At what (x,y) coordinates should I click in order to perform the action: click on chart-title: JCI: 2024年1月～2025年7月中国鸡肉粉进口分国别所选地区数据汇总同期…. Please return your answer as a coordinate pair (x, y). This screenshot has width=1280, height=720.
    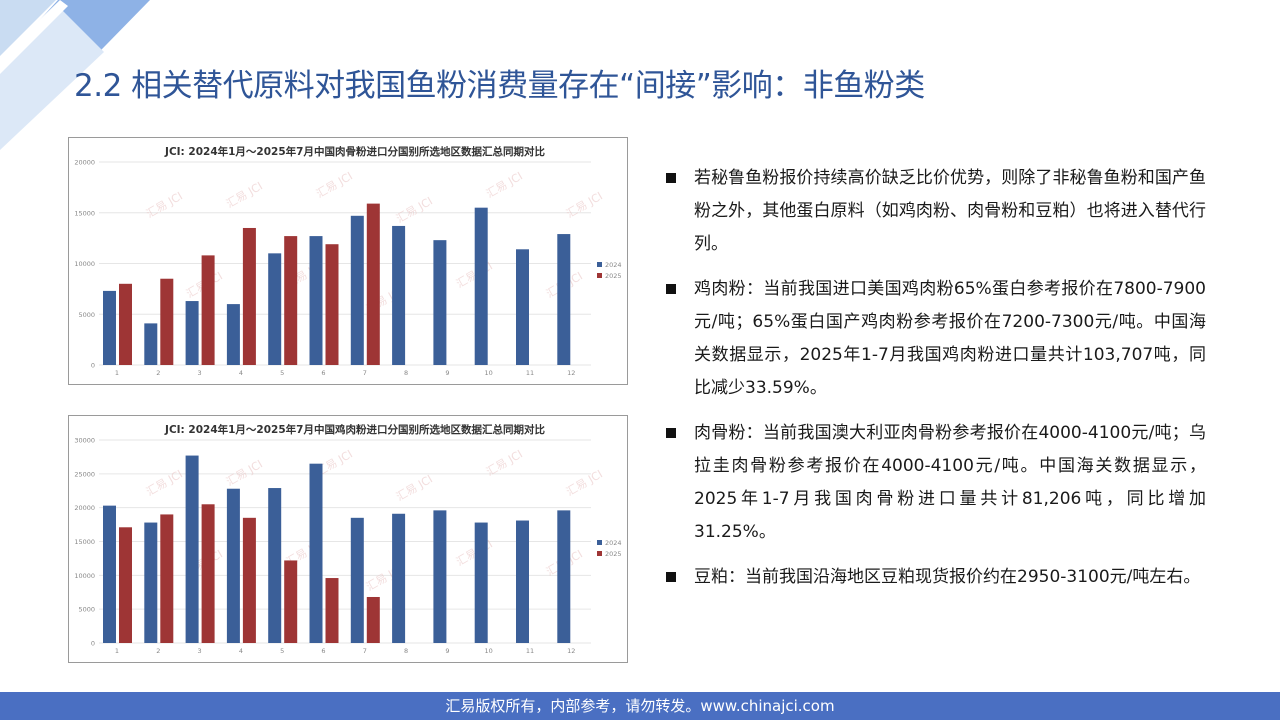
    Looking at the image, I should click on (354, 429).